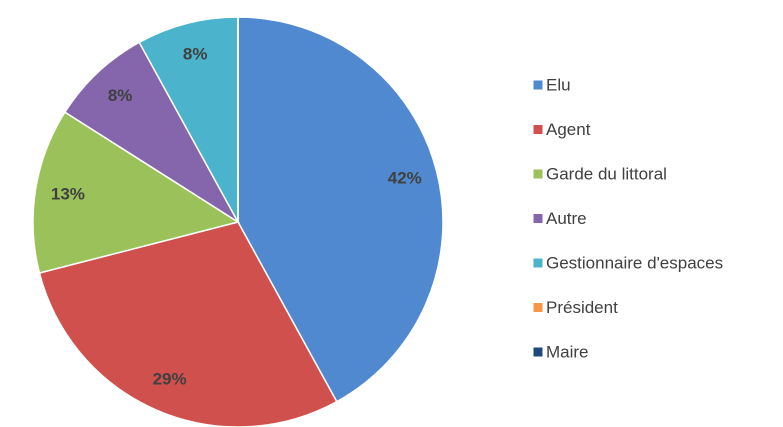  Describe the element at coordinates (568, 129) in the screenshot. I see `legend-label: Agent` at that location.